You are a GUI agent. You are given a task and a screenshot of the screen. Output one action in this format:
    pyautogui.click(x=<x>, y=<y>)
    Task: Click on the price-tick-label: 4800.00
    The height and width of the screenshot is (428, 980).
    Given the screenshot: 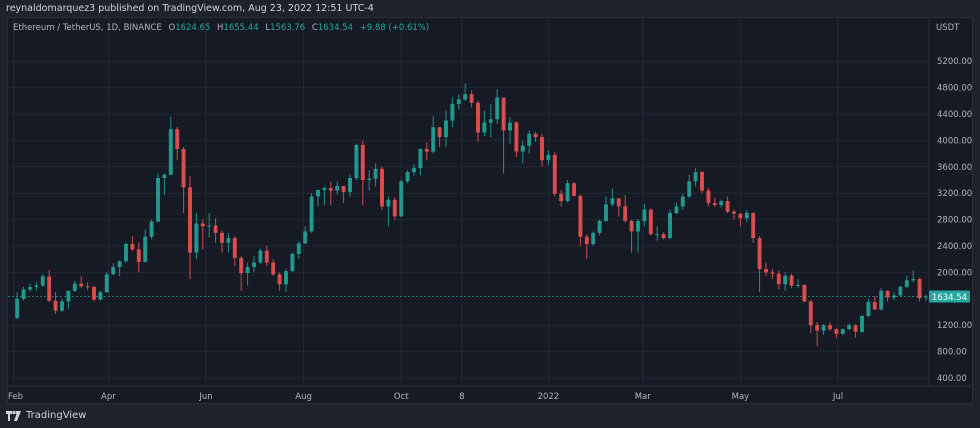 What is the action you would take?
    pyautogui.click(x=954, y=89)
    